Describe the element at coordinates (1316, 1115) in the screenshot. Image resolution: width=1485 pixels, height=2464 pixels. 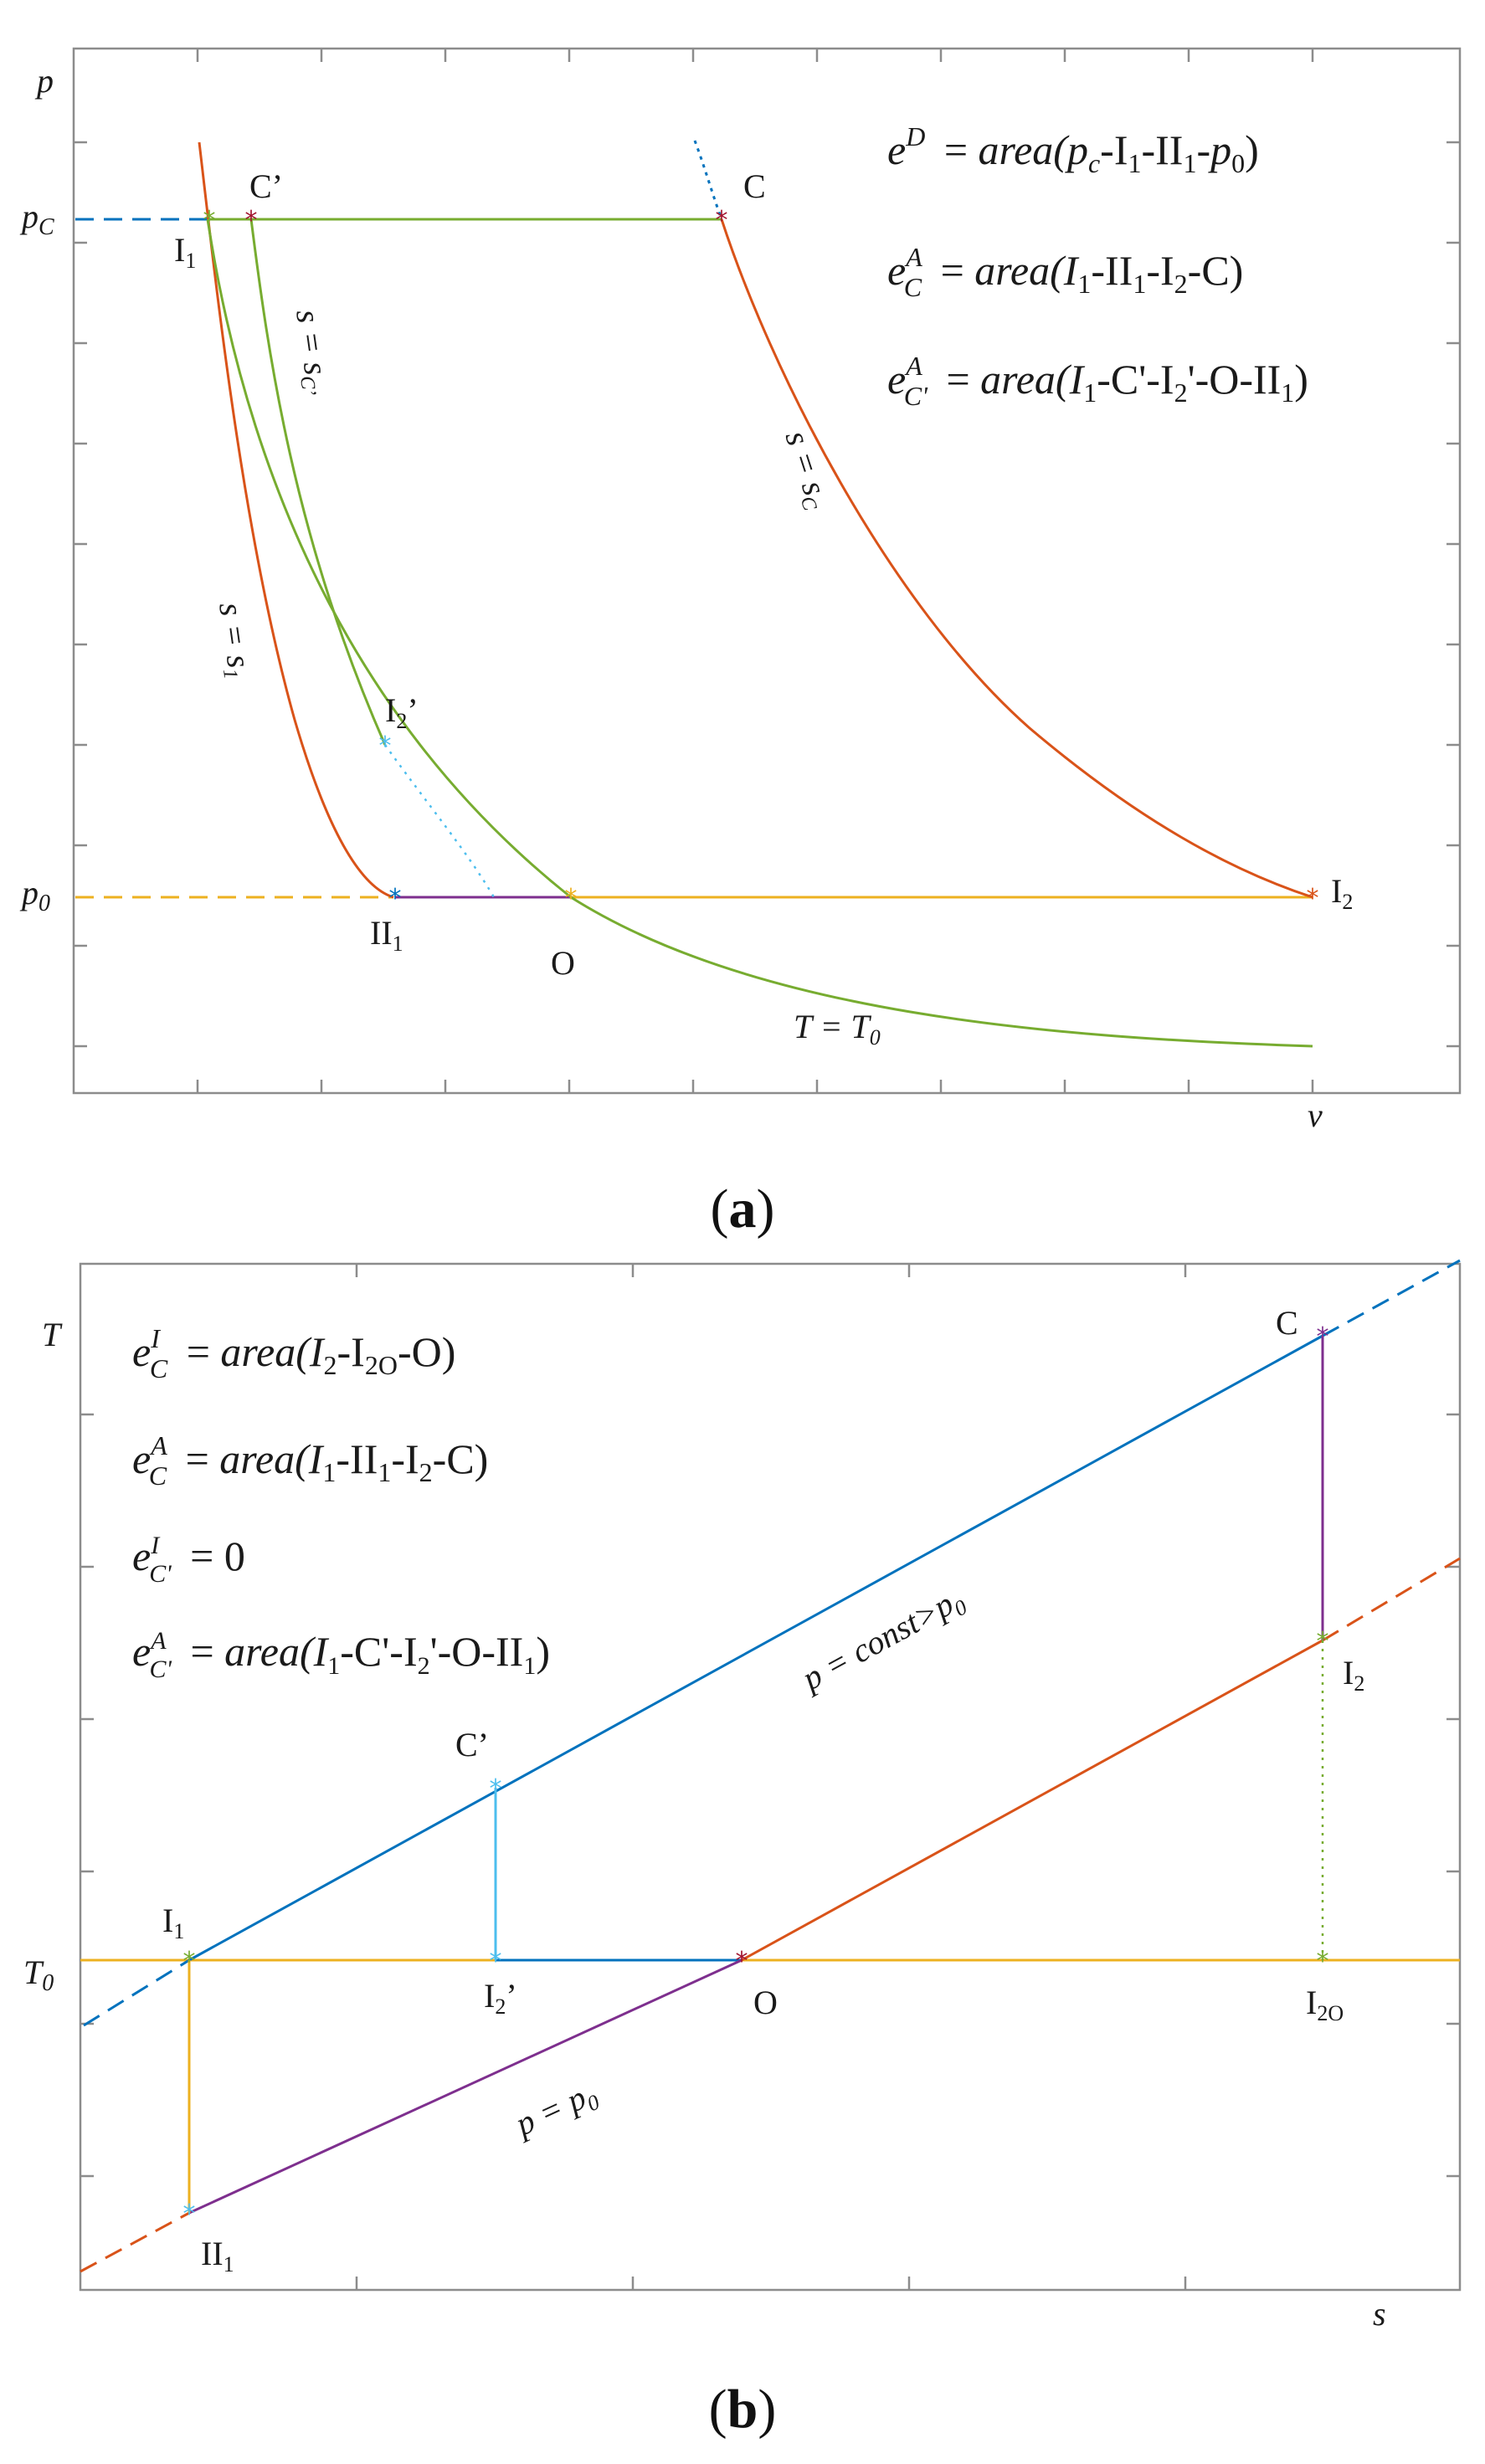
I see `panel-a-x-axis-label: v` at that location.